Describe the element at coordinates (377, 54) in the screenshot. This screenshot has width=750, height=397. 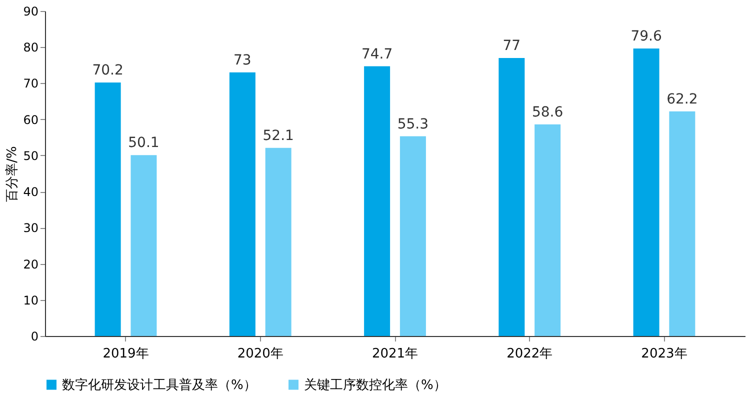
I see `data-label: 74.7` at that location.